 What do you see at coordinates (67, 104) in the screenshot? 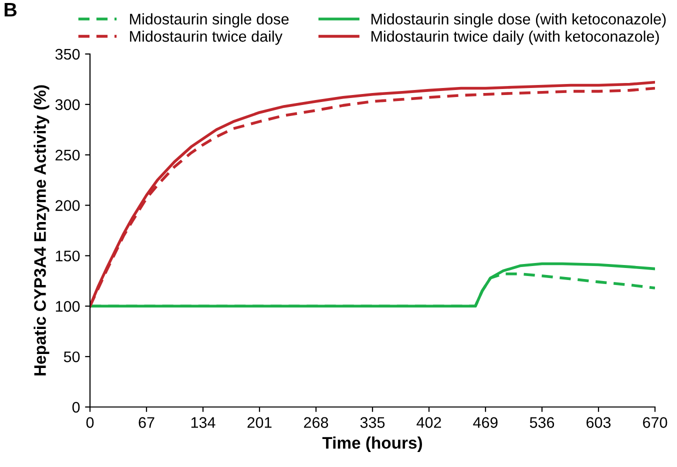
I see `y-tick-label: 300` at bounding box center [67, 104].